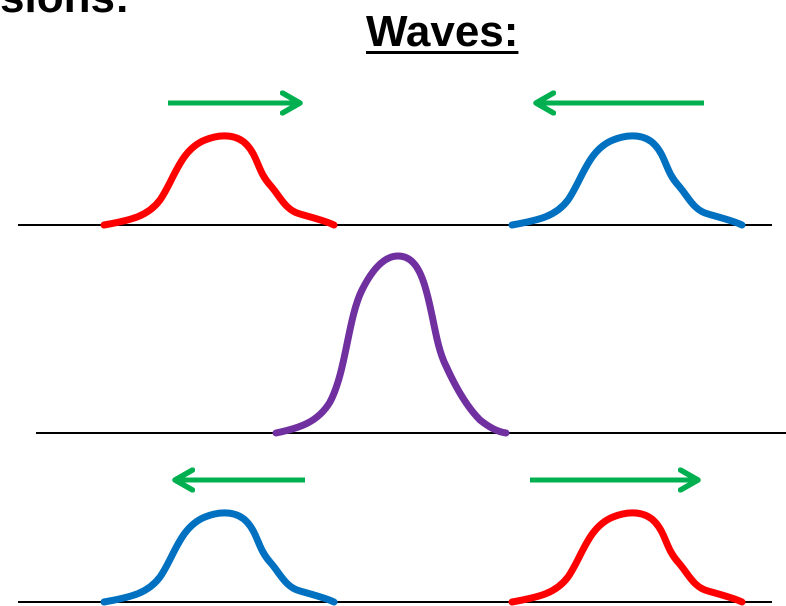  Describe the element at coordinates (219, 557) in the screenshot. I see `blue-pulse-bottom` at that location.